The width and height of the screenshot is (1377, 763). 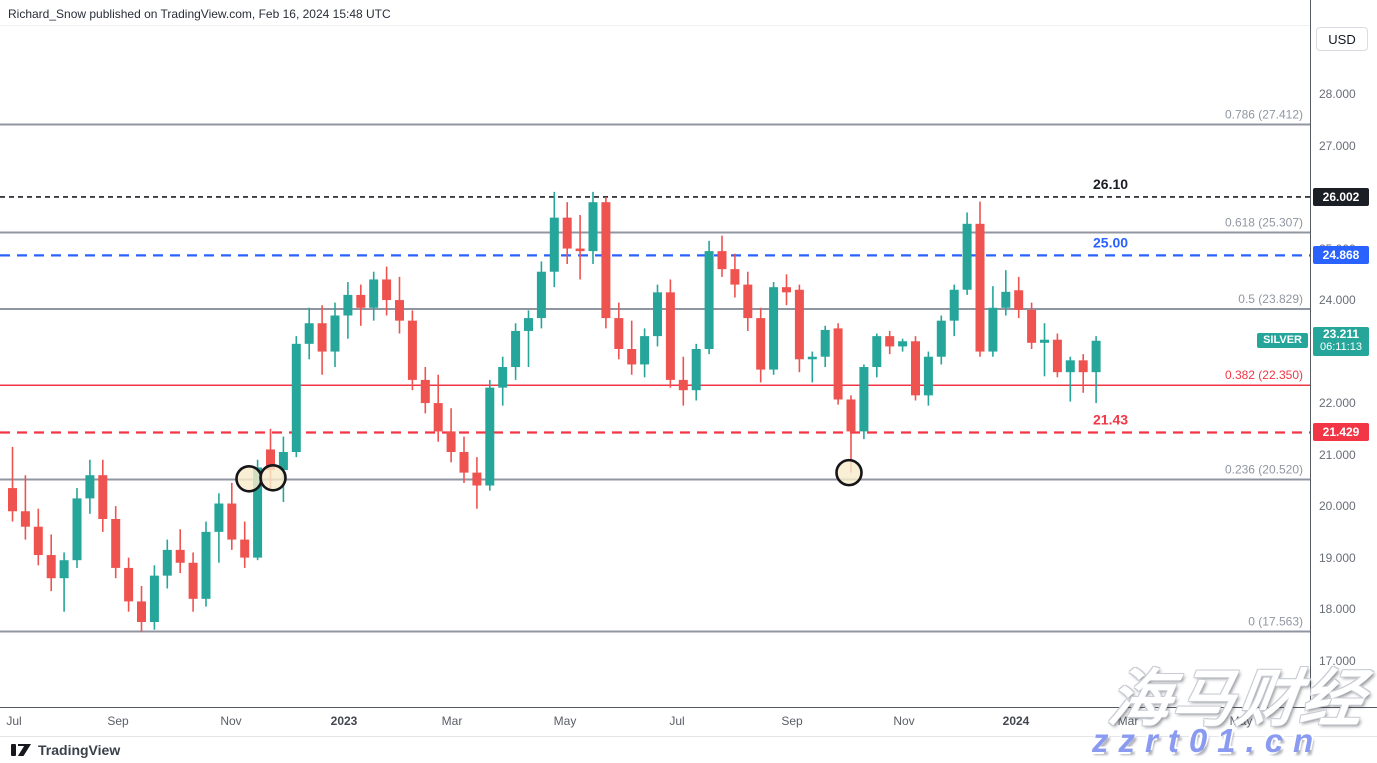 I want to click on price-tick-label: 20.000, so click(x=1337, y=506).